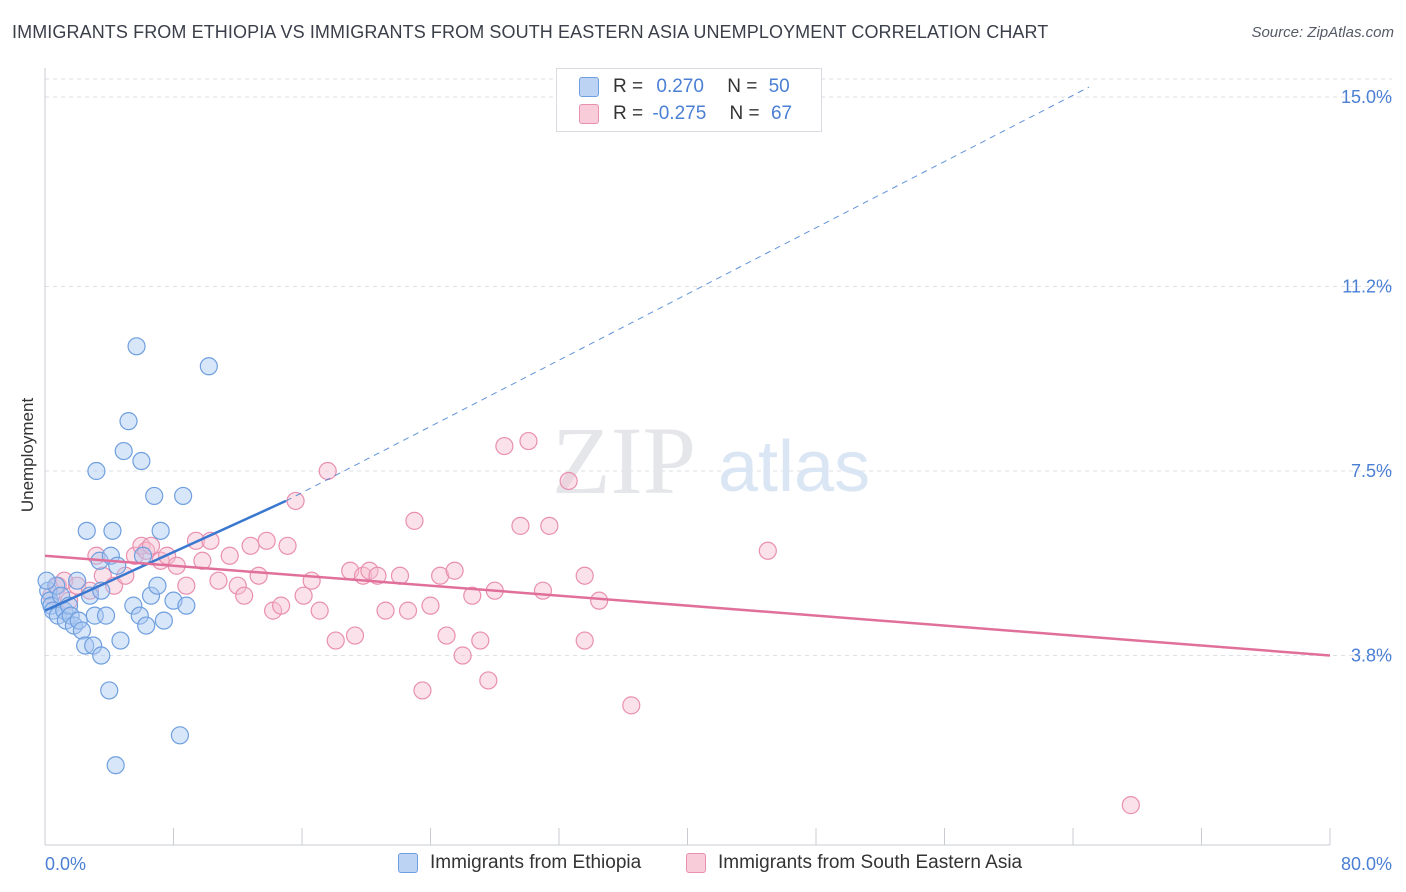 This screenshot has width=1406, height=892. Describe the element at coordinates (1367, 286) in the screenshot. I see `y-tick-label: 11.2%` at that location.